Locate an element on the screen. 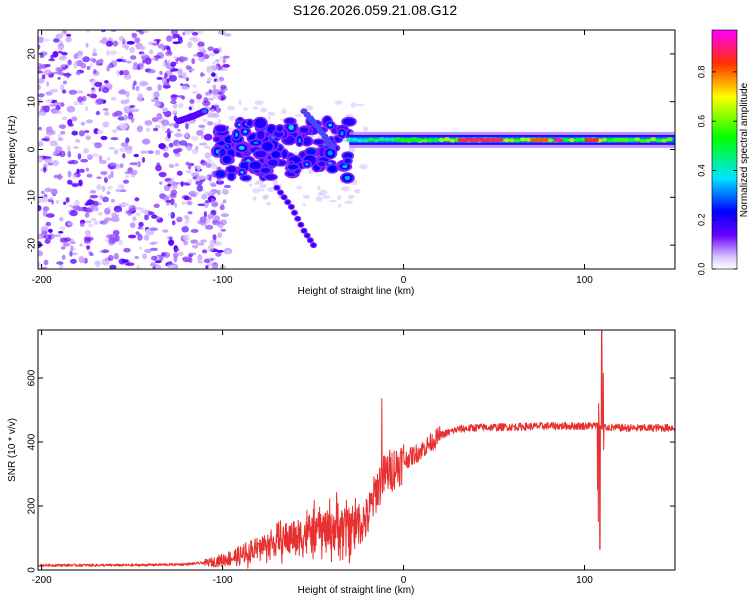 This screenshot has width=750, height=600. snr-xtick-label: -200 is located at coordinates (42, 580).